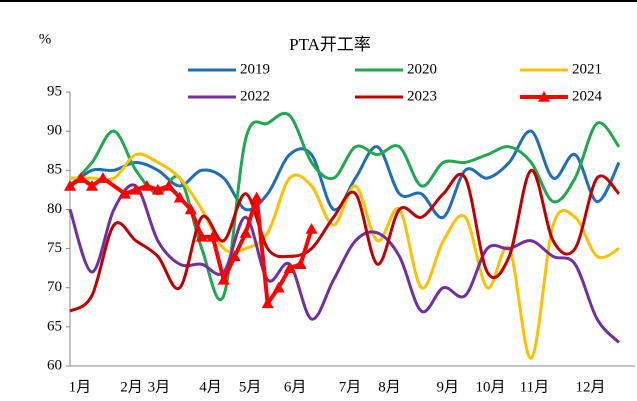 The width and height of the screenshot is (637, 401). Describe the element at coordinates (587, 96) in the screenshot. I see `legend-label: 2024` at that location.